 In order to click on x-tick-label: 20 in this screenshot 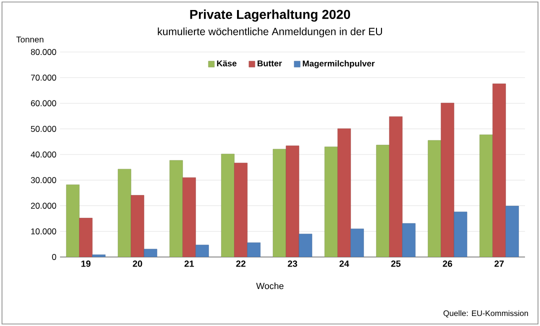, I will do `click(137, 263)`.